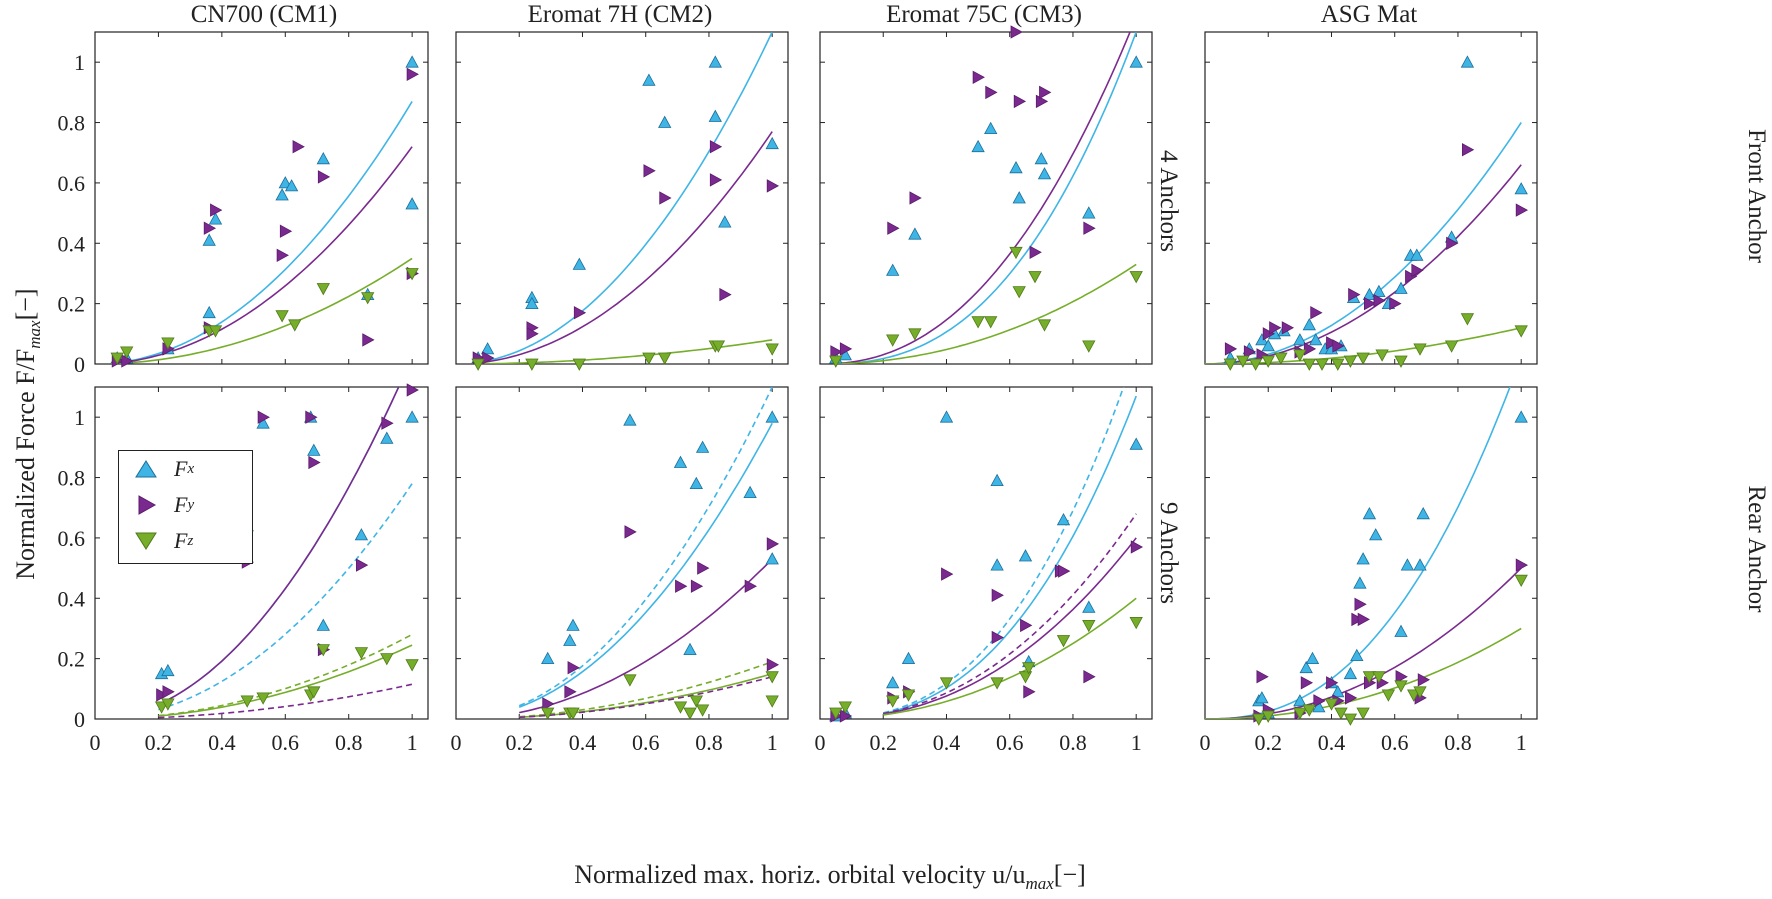 The height and width of the screenshot is (899, 1772). I want to click on panel-r1c1: 0 0.2 0.4 0.6 0.8 1, so click(620, 570).